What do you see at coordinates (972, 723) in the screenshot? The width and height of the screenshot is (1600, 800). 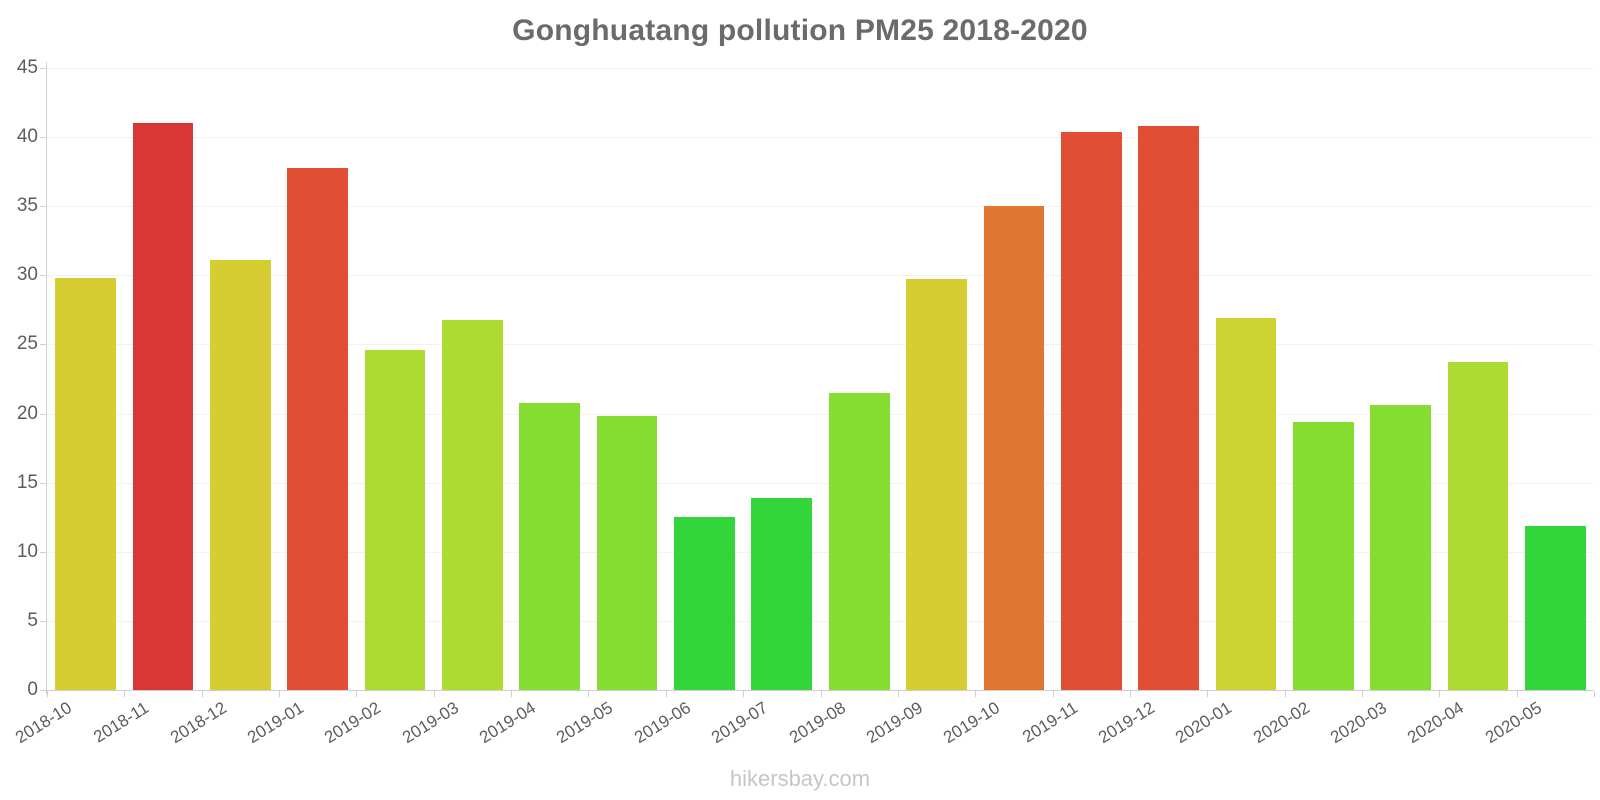 I see `x-axis-tick-label: 2019-10` at bounding box center [972, 723].